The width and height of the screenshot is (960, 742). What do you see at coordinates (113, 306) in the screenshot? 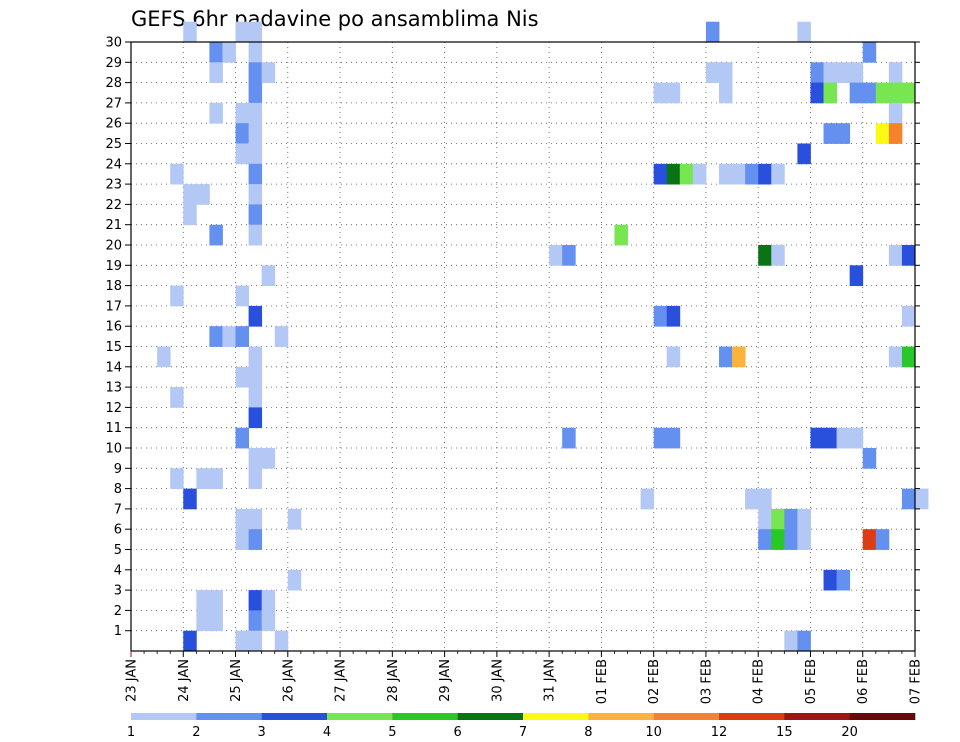
I see `y-tick-label: 17` at bounding box center [113, 306].